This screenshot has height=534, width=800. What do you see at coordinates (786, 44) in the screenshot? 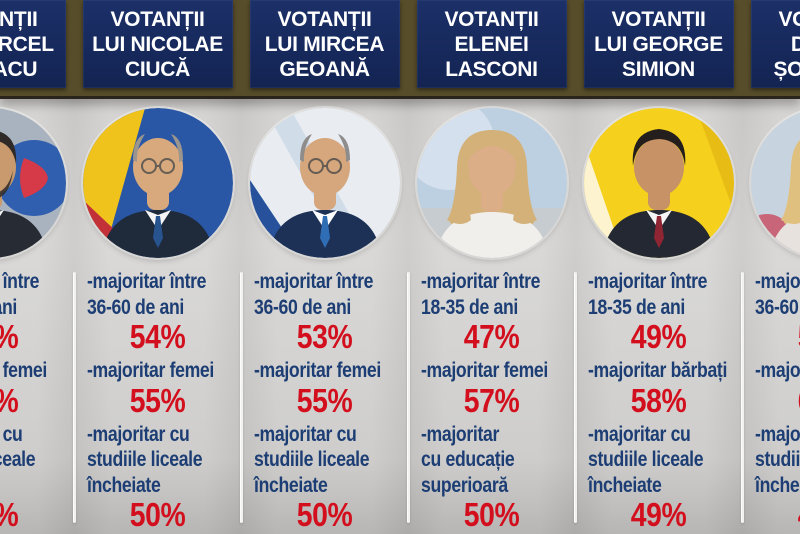
I see `column-header-text: VOTANȚII DIANEI ȘOȘOACĂ` at bounding box center [786, 44].